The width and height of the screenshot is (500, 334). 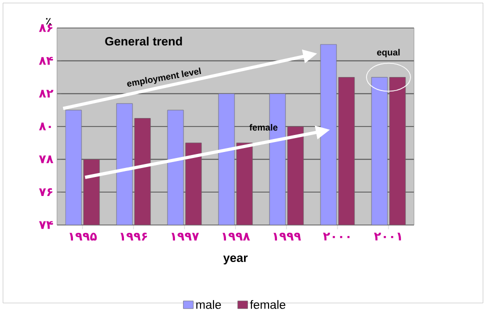 What do you see at coordinates (185, 236) in the screenshot?
I see `x-tick-label: ۱۹۹۷` at bounding box center [185, 236].